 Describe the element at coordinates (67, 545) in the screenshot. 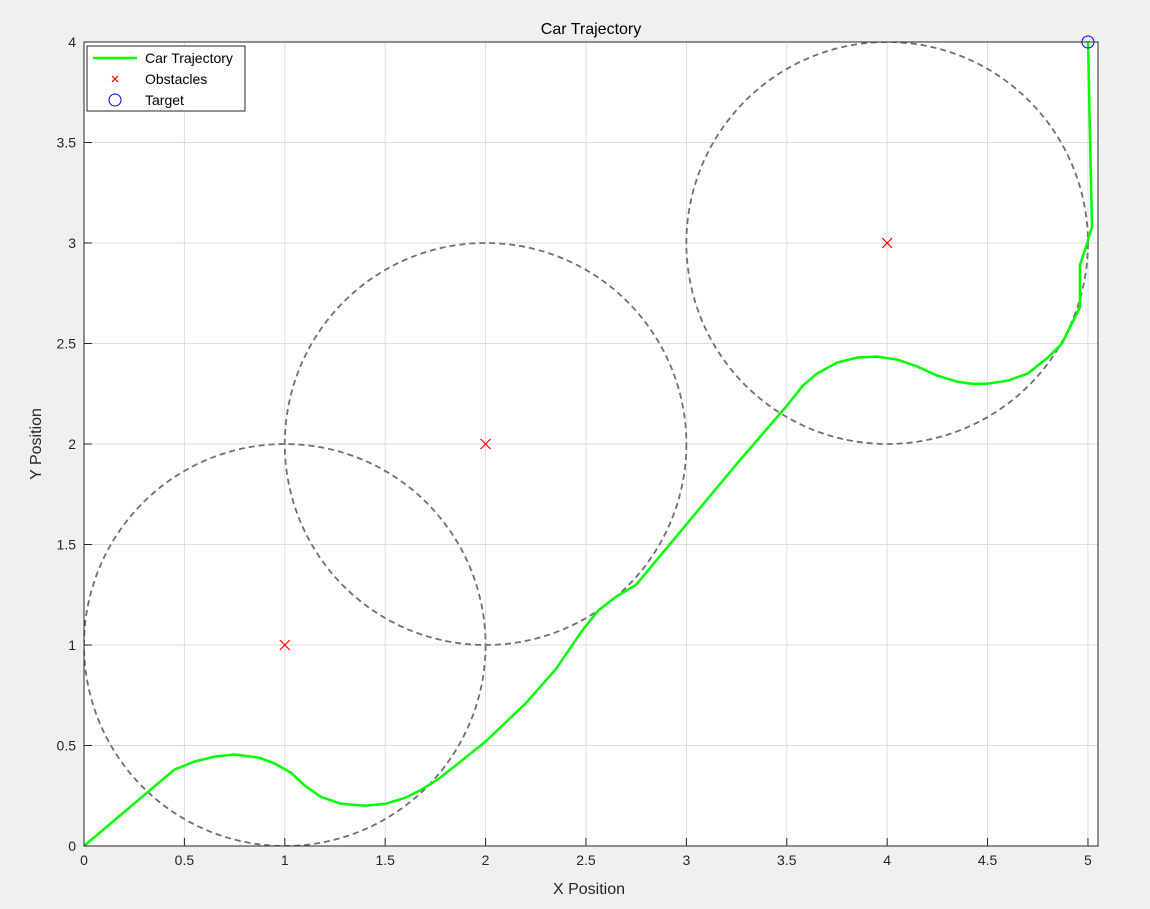

I see `y-tick-label: 1.5` at that location.